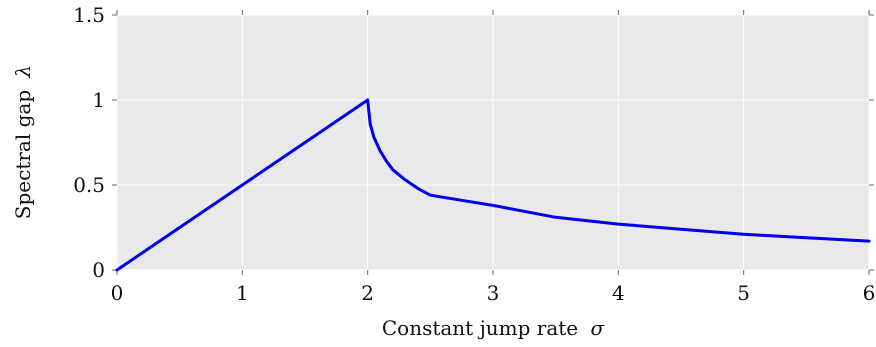  What do you see at coordinates (618, 293) in the screenshot?
I see `x-tick-label: 4` at bounding box center [618, 293].